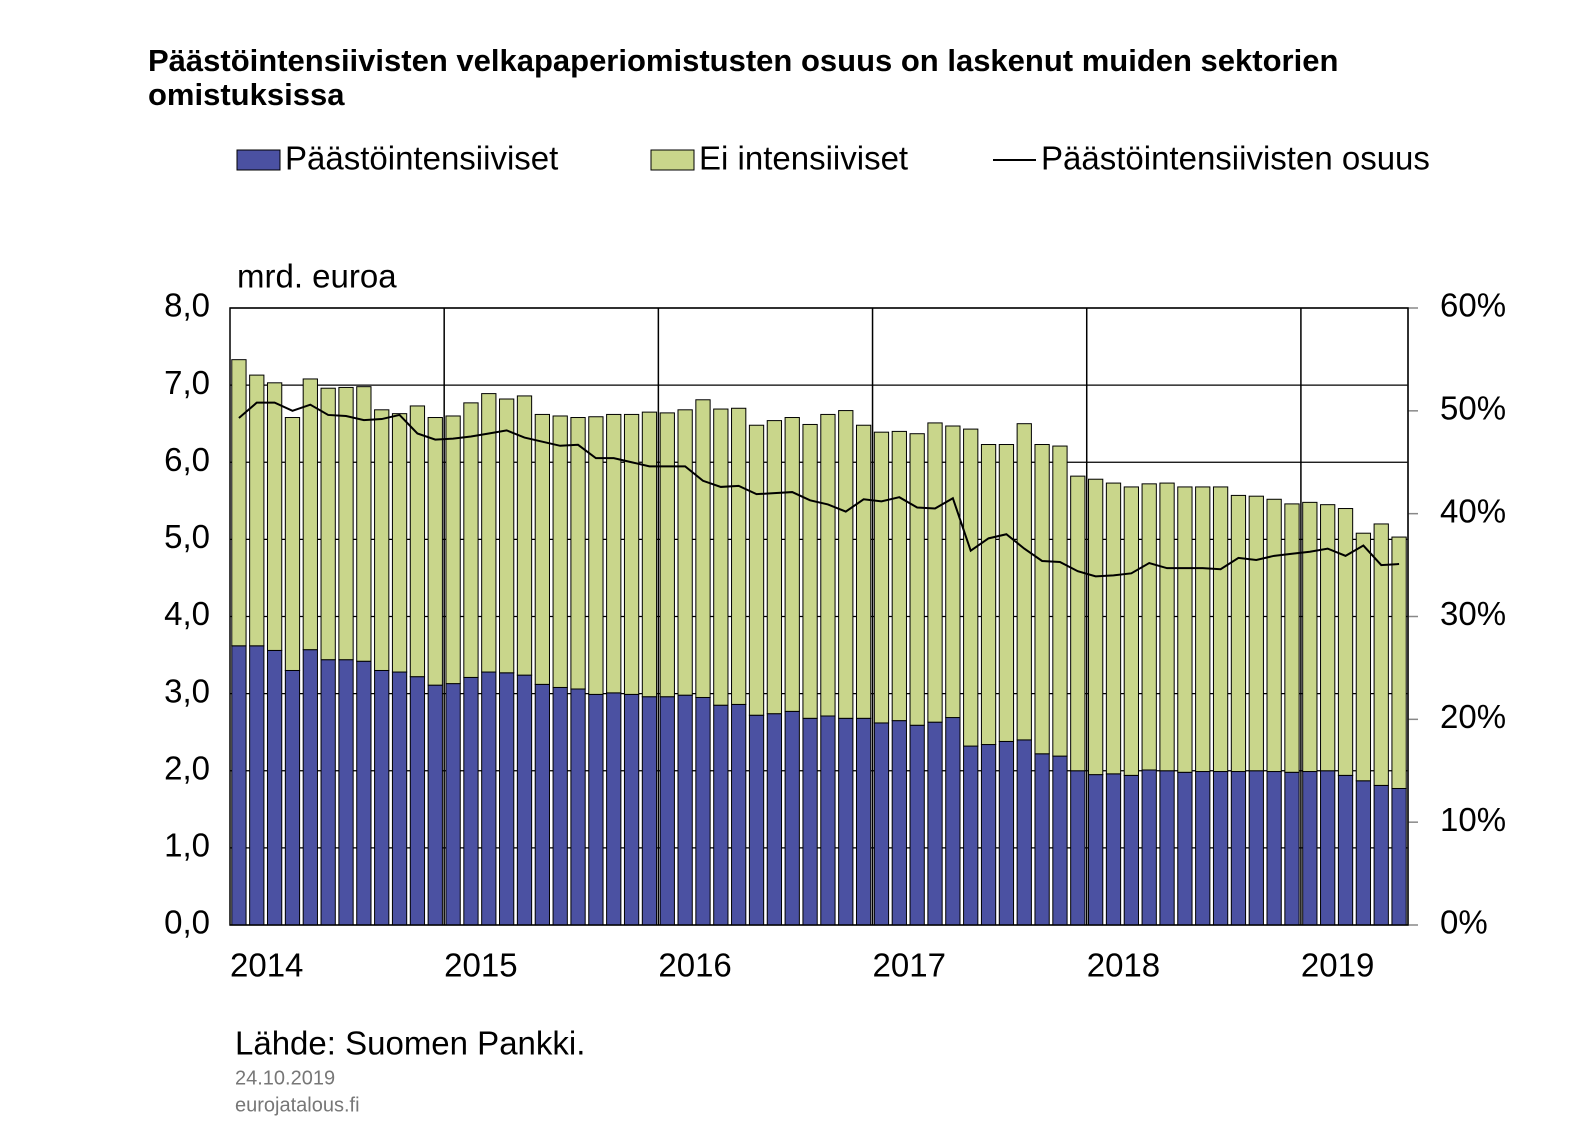 The height and width of the screenshot is (1143, 1575). Describe the element at coordinates (421, 158) in the screenshot. I see `legend-label: Päästöintensiiviset` at that location.